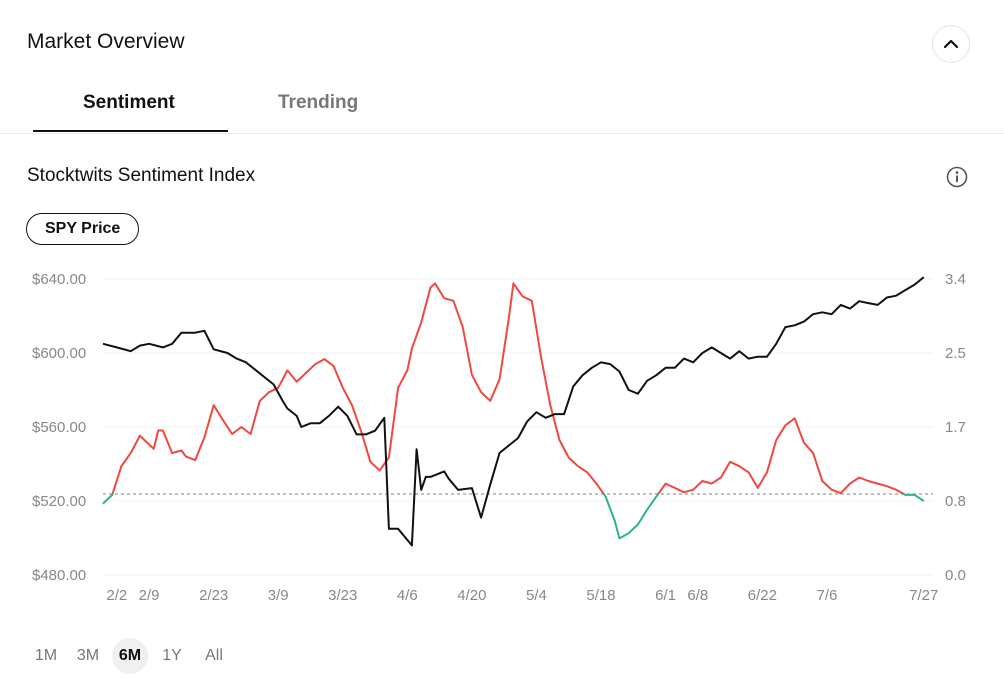 This screenshot has width=1004, height=696. What do you see at coordinates (59, 427) in the screenshot?
I see `y-left-tick-label: $560.00` at bounding box center [59, 427].